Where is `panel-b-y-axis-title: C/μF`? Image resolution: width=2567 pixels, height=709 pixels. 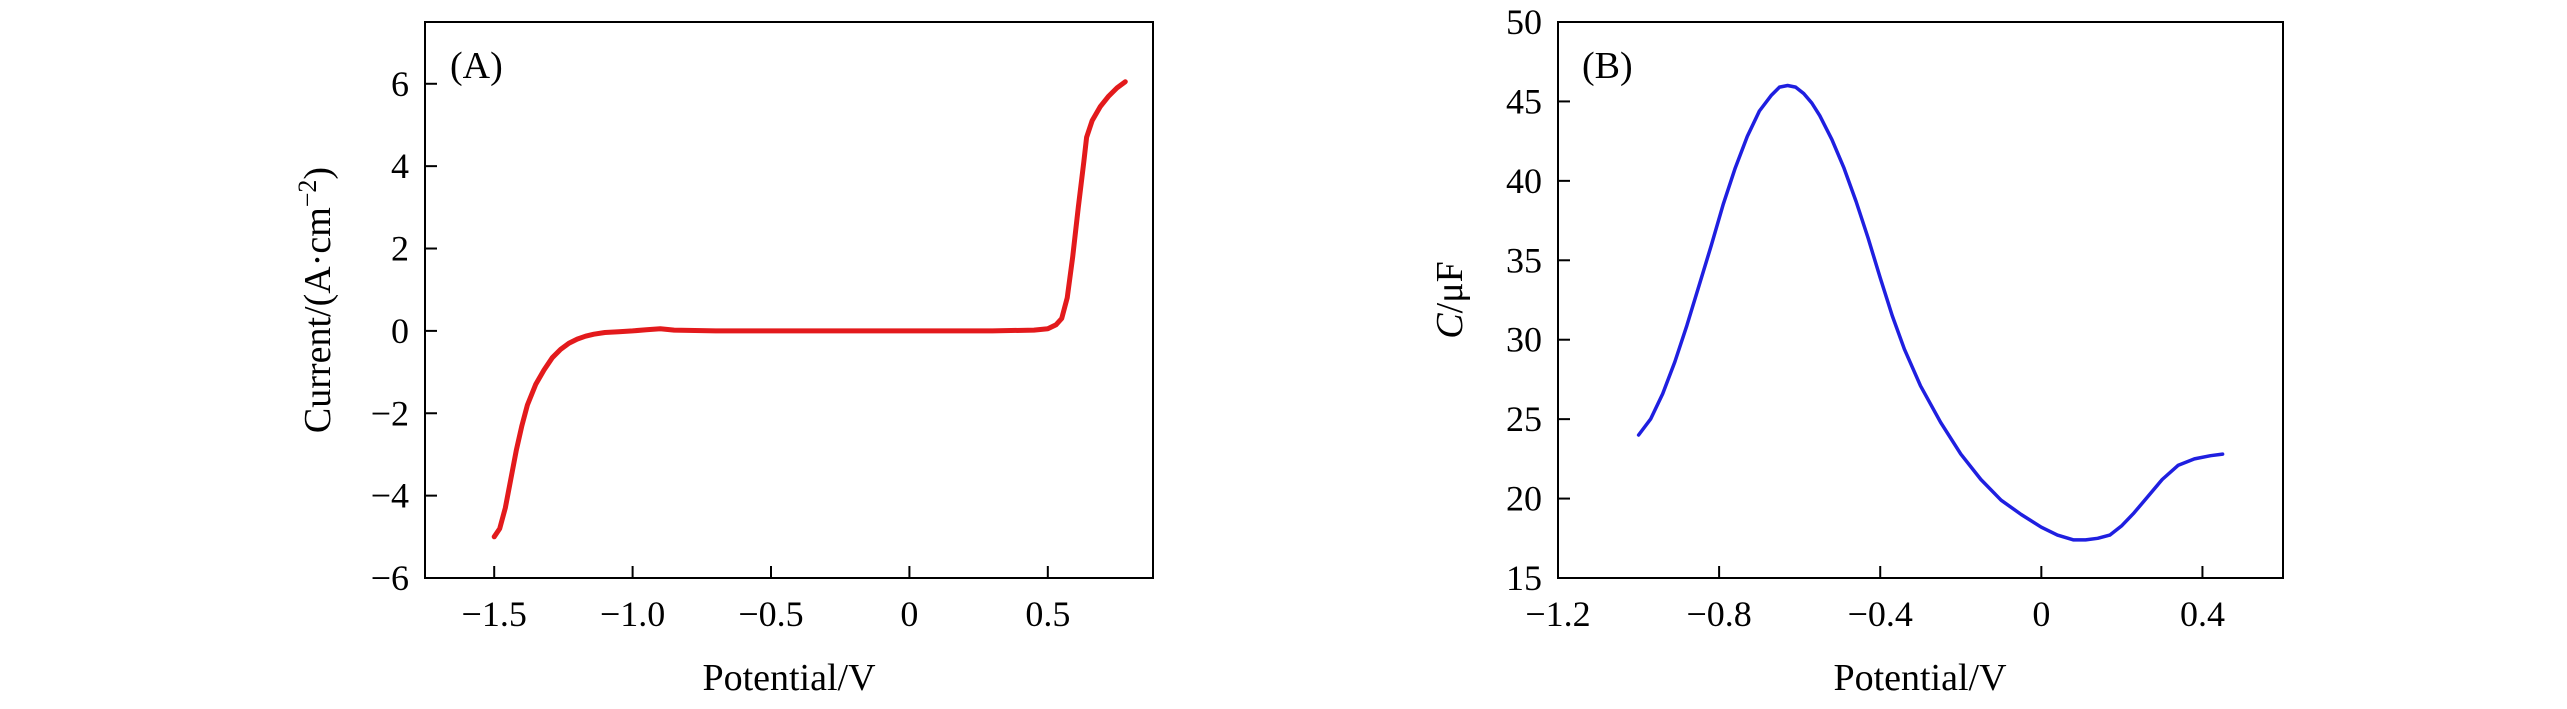
panel-b-y-axis-title: C/μF is located at coordinates (1450, 299).